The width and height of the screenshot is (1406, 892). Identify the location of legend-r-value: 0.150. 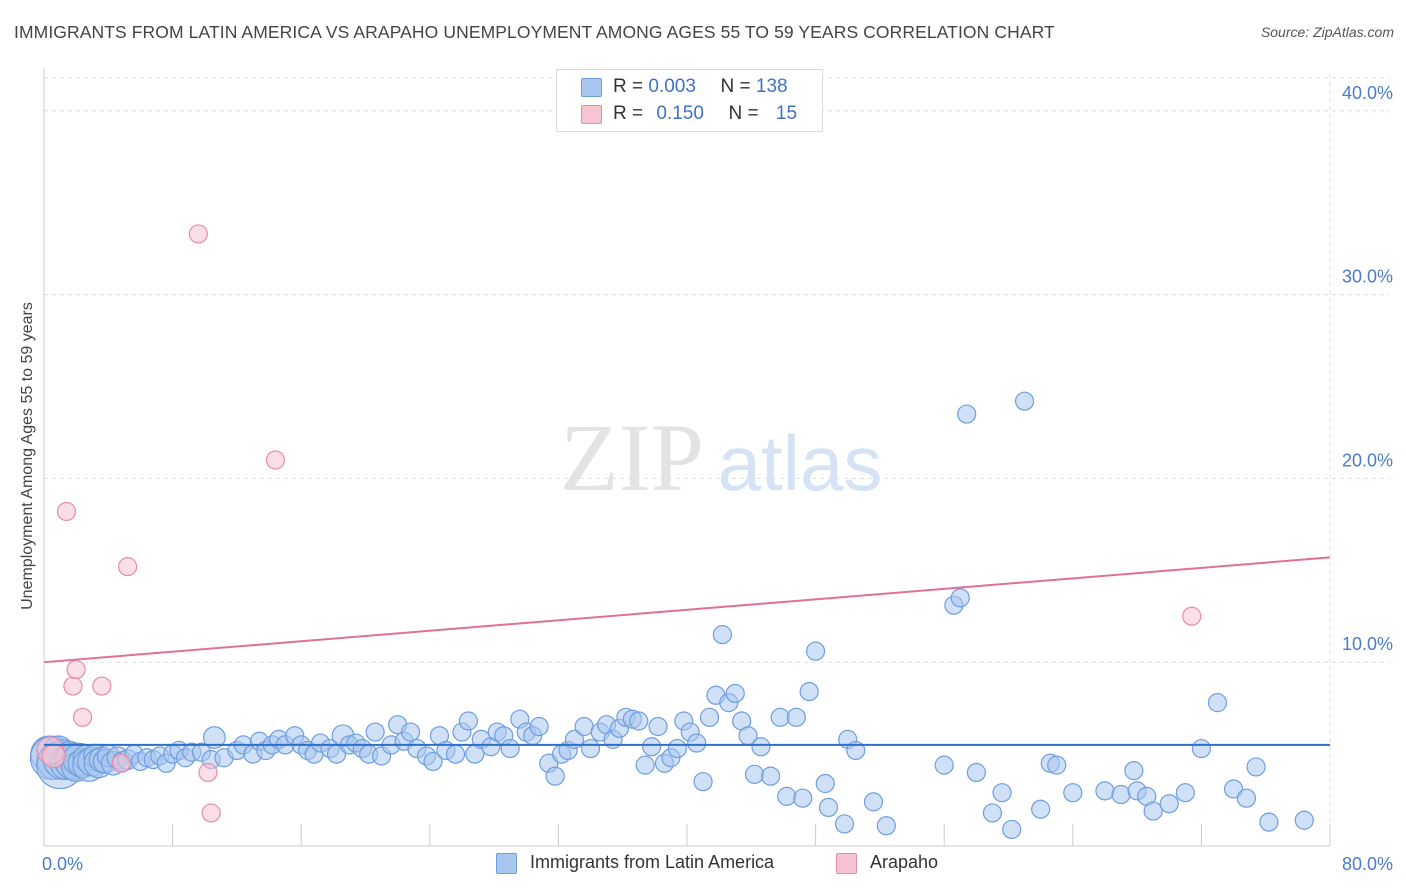
(680, 113).